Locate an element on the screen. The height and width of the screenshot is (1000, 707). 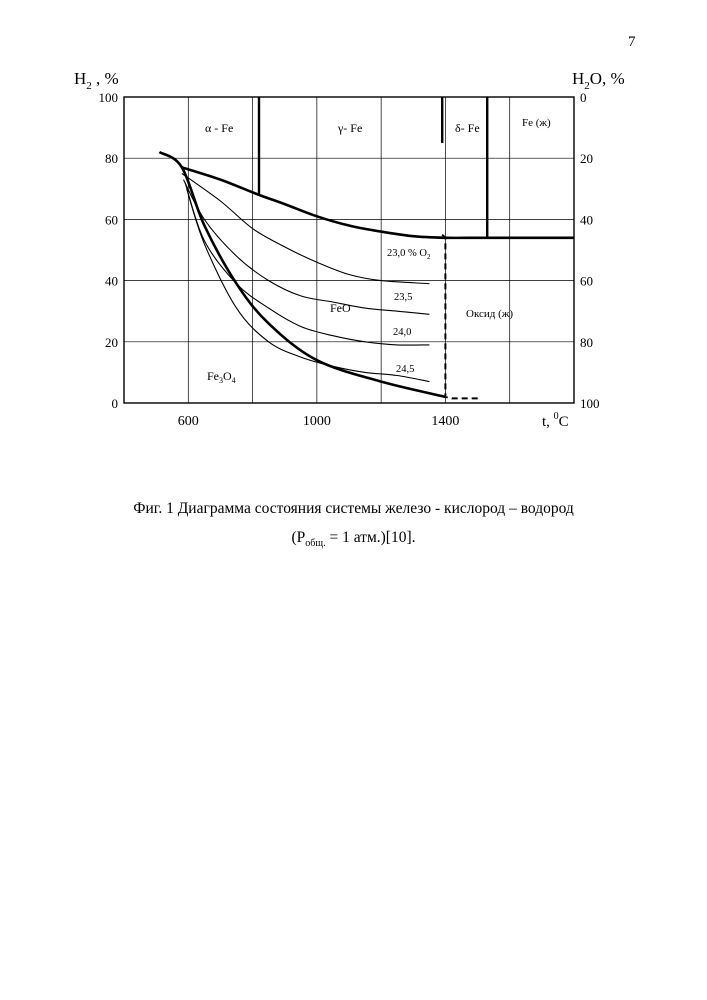
right-tick-label: 100 is located at coordinates (590, 403).